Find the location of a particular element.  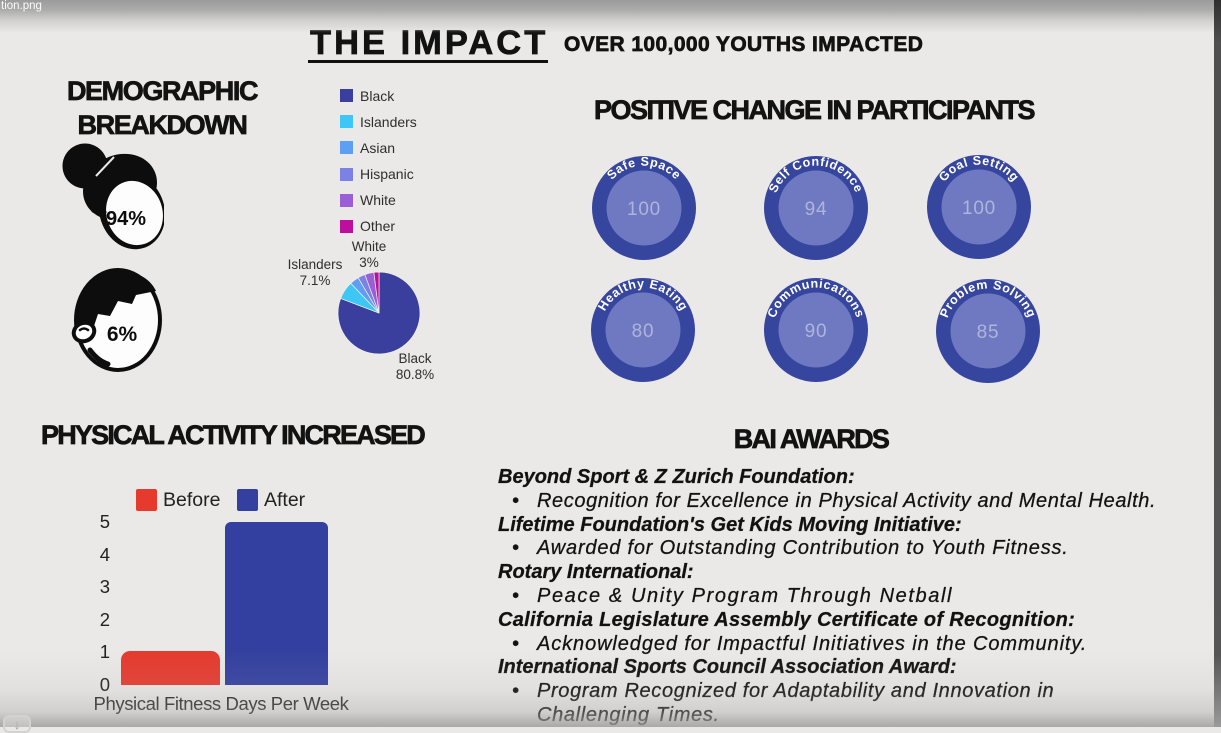

svg-text: 94% is located at coordinates (126, 219).